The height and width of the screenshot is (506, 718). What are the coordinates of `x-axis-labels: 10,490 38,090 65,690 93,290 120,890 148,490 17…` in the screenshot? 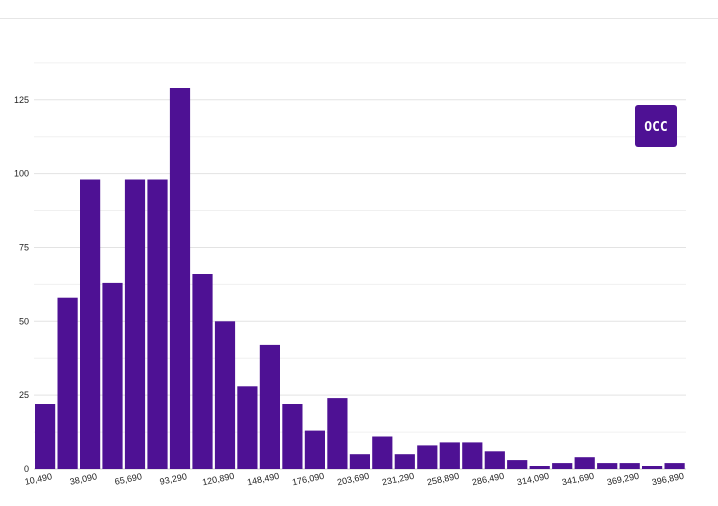 It's located at (354, 479).